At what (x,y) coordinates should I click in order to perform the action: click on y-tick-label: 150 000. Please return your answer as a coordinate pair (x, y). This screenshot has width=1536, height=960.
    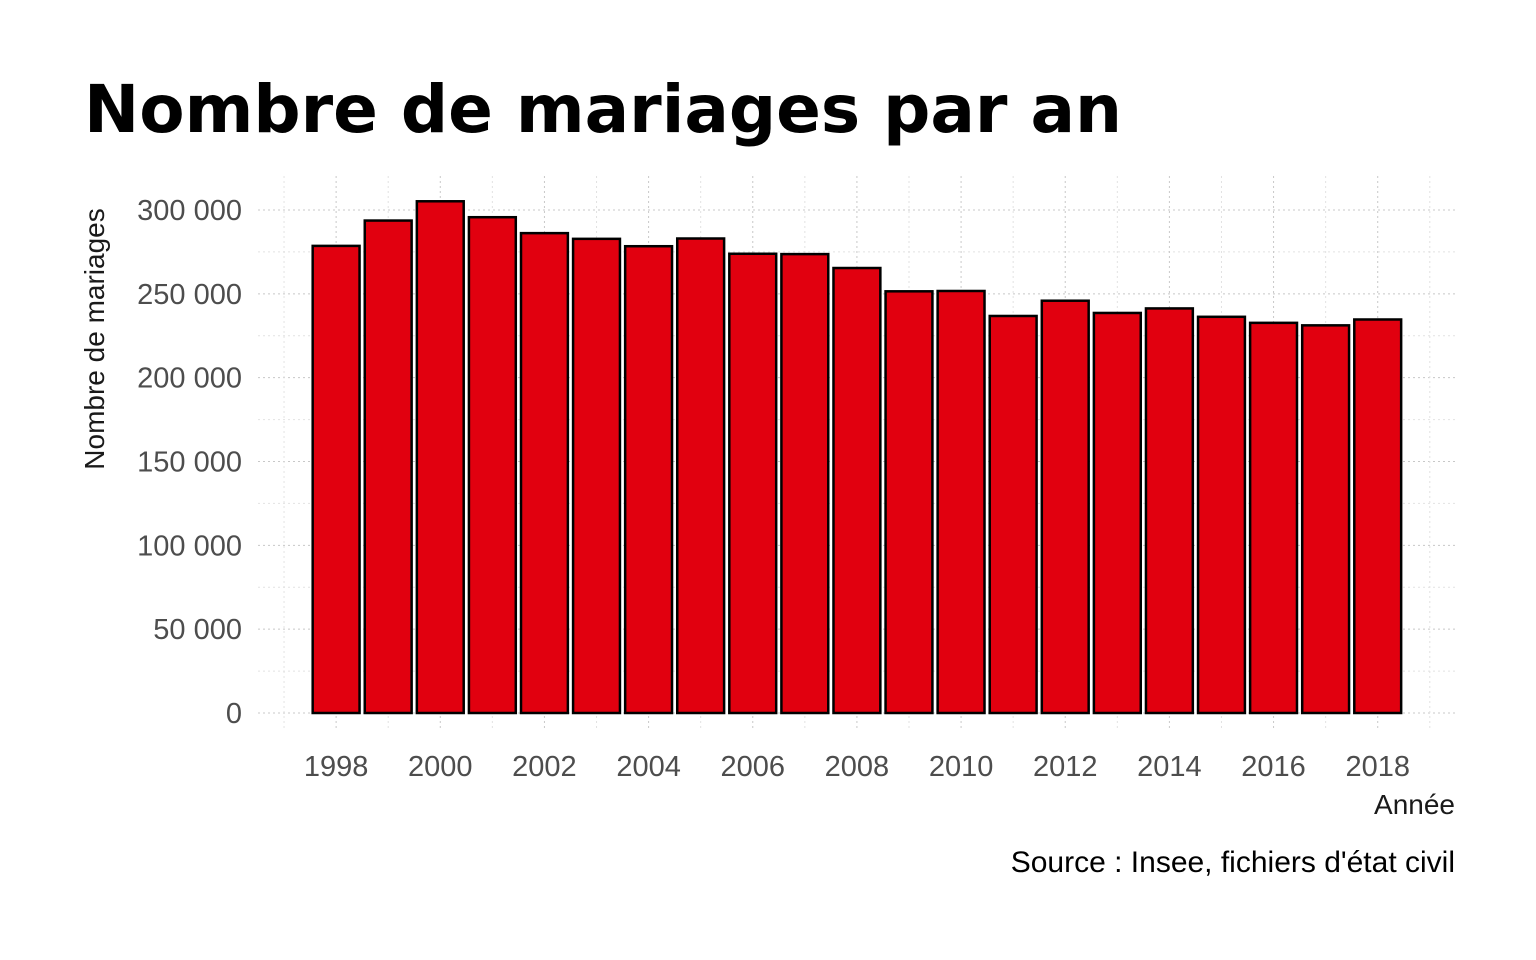
    Looking at the image, I should click on (189, 463).